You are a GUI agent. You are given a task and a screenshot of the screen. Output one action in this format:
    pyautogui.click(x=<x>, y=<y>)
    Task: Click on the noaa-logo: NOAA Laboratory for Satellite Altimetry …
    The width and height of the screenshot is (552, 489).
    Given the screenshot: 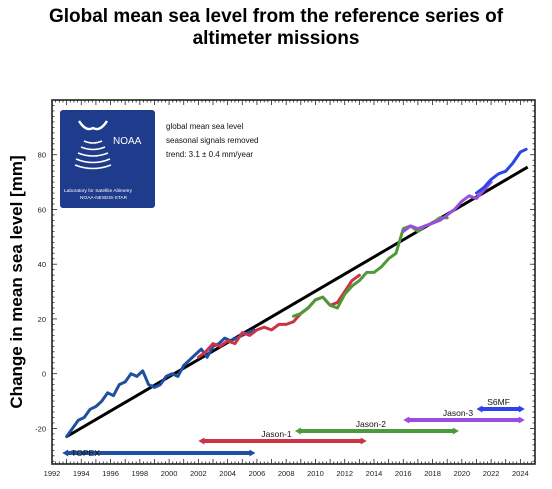 What is the action you would take?
    pyautogui.click(x=107, y=159)
    